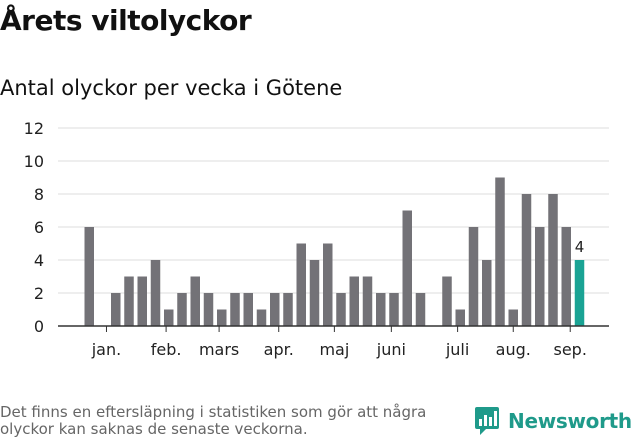 The width and height of the screenshot is (631, 439). What do you see at coordinates (219, 349) in the screenshot?
I see `x-tick-label: mars` at bounding box center [219, 349].